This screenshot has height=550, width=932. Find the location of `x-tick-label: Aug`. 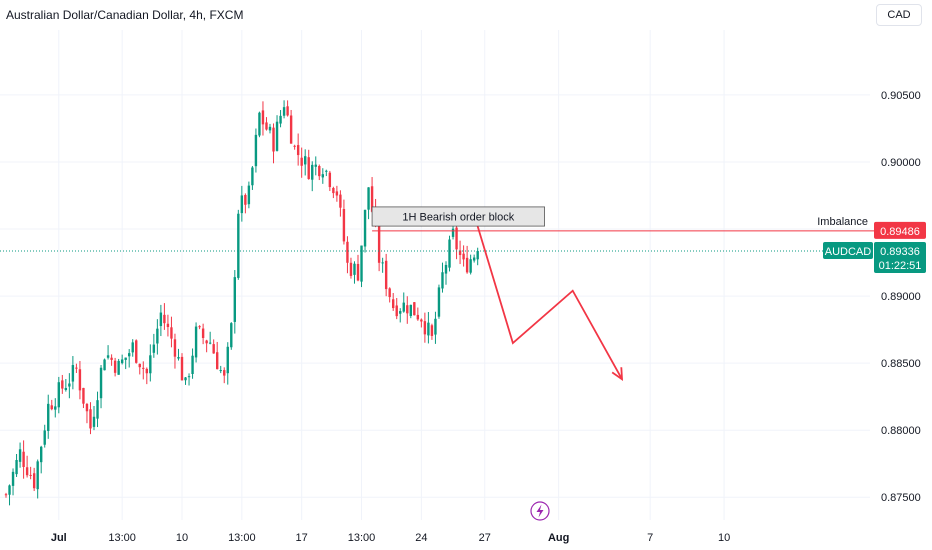

x-tick-label: Aug is located at coordinates (558, 538).